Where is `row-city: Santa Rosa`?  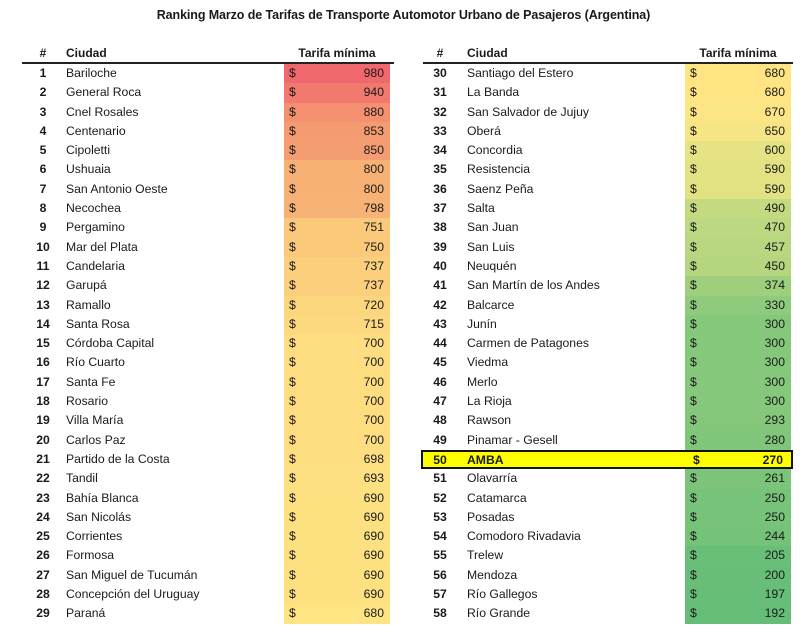 row-city: Santa Rosa is located at coordinates (98, 323).